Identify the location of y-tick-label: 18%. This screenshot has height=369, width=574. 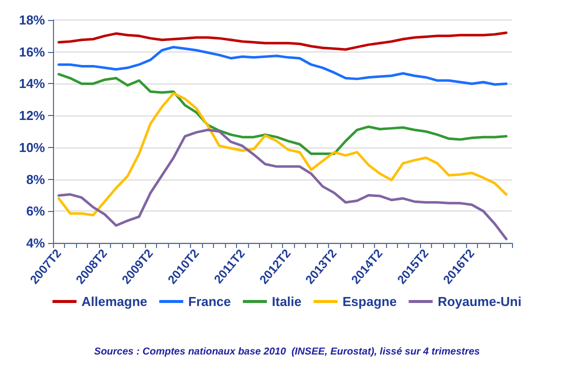
(32, 20).